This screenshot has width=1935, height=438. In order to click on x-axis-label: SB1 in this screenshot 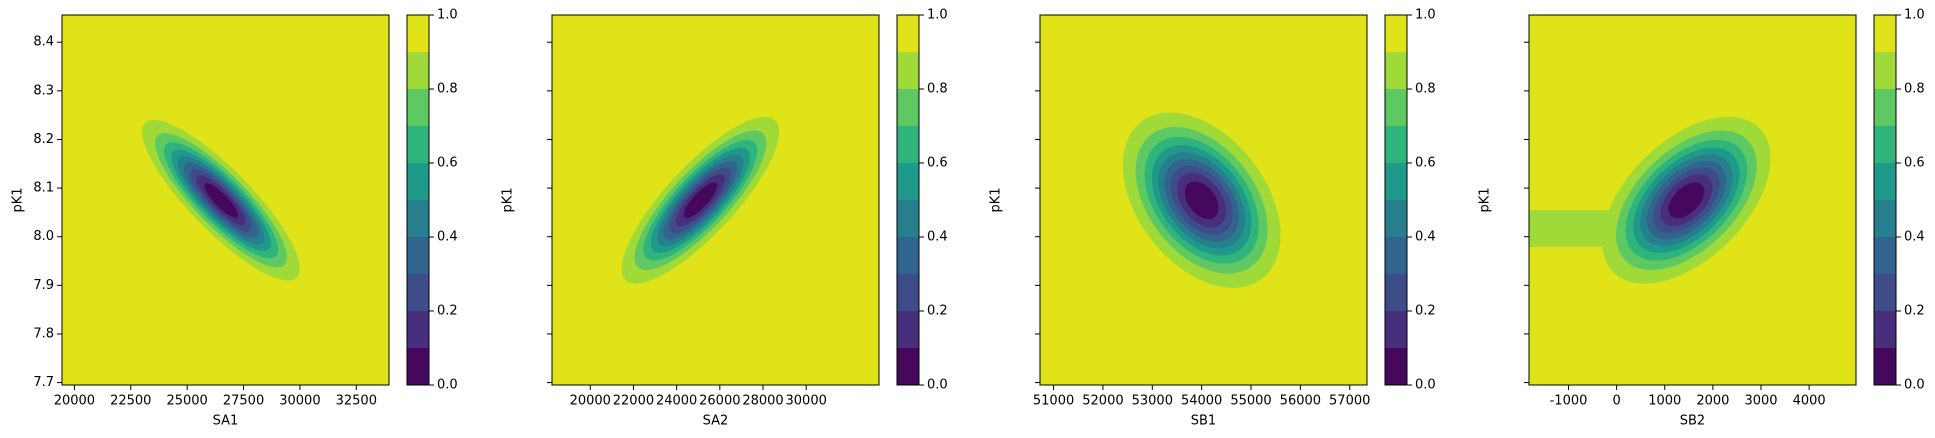, I will do `click(1203, 421)`.